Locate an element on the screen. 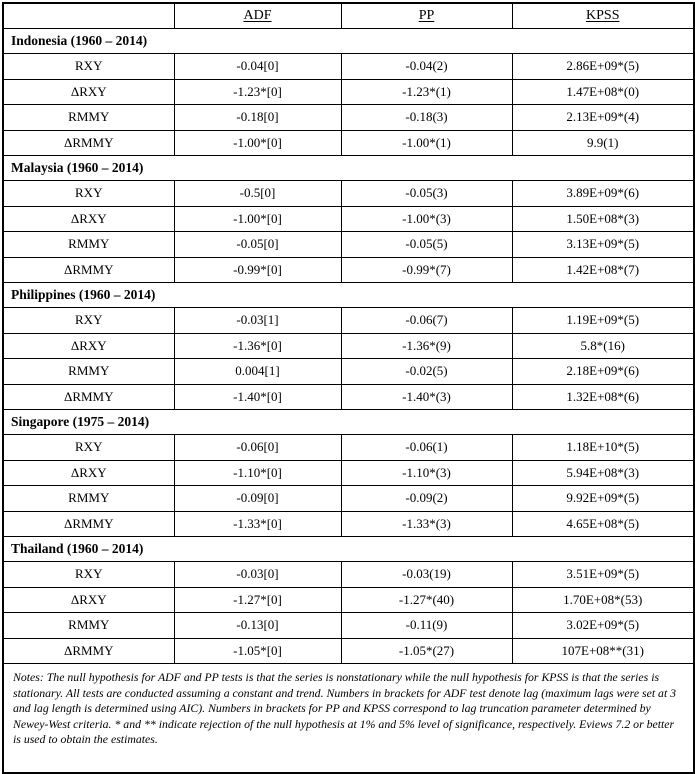  adf-value-cell: -1.36*[0] is located at coordinates (257, 345).